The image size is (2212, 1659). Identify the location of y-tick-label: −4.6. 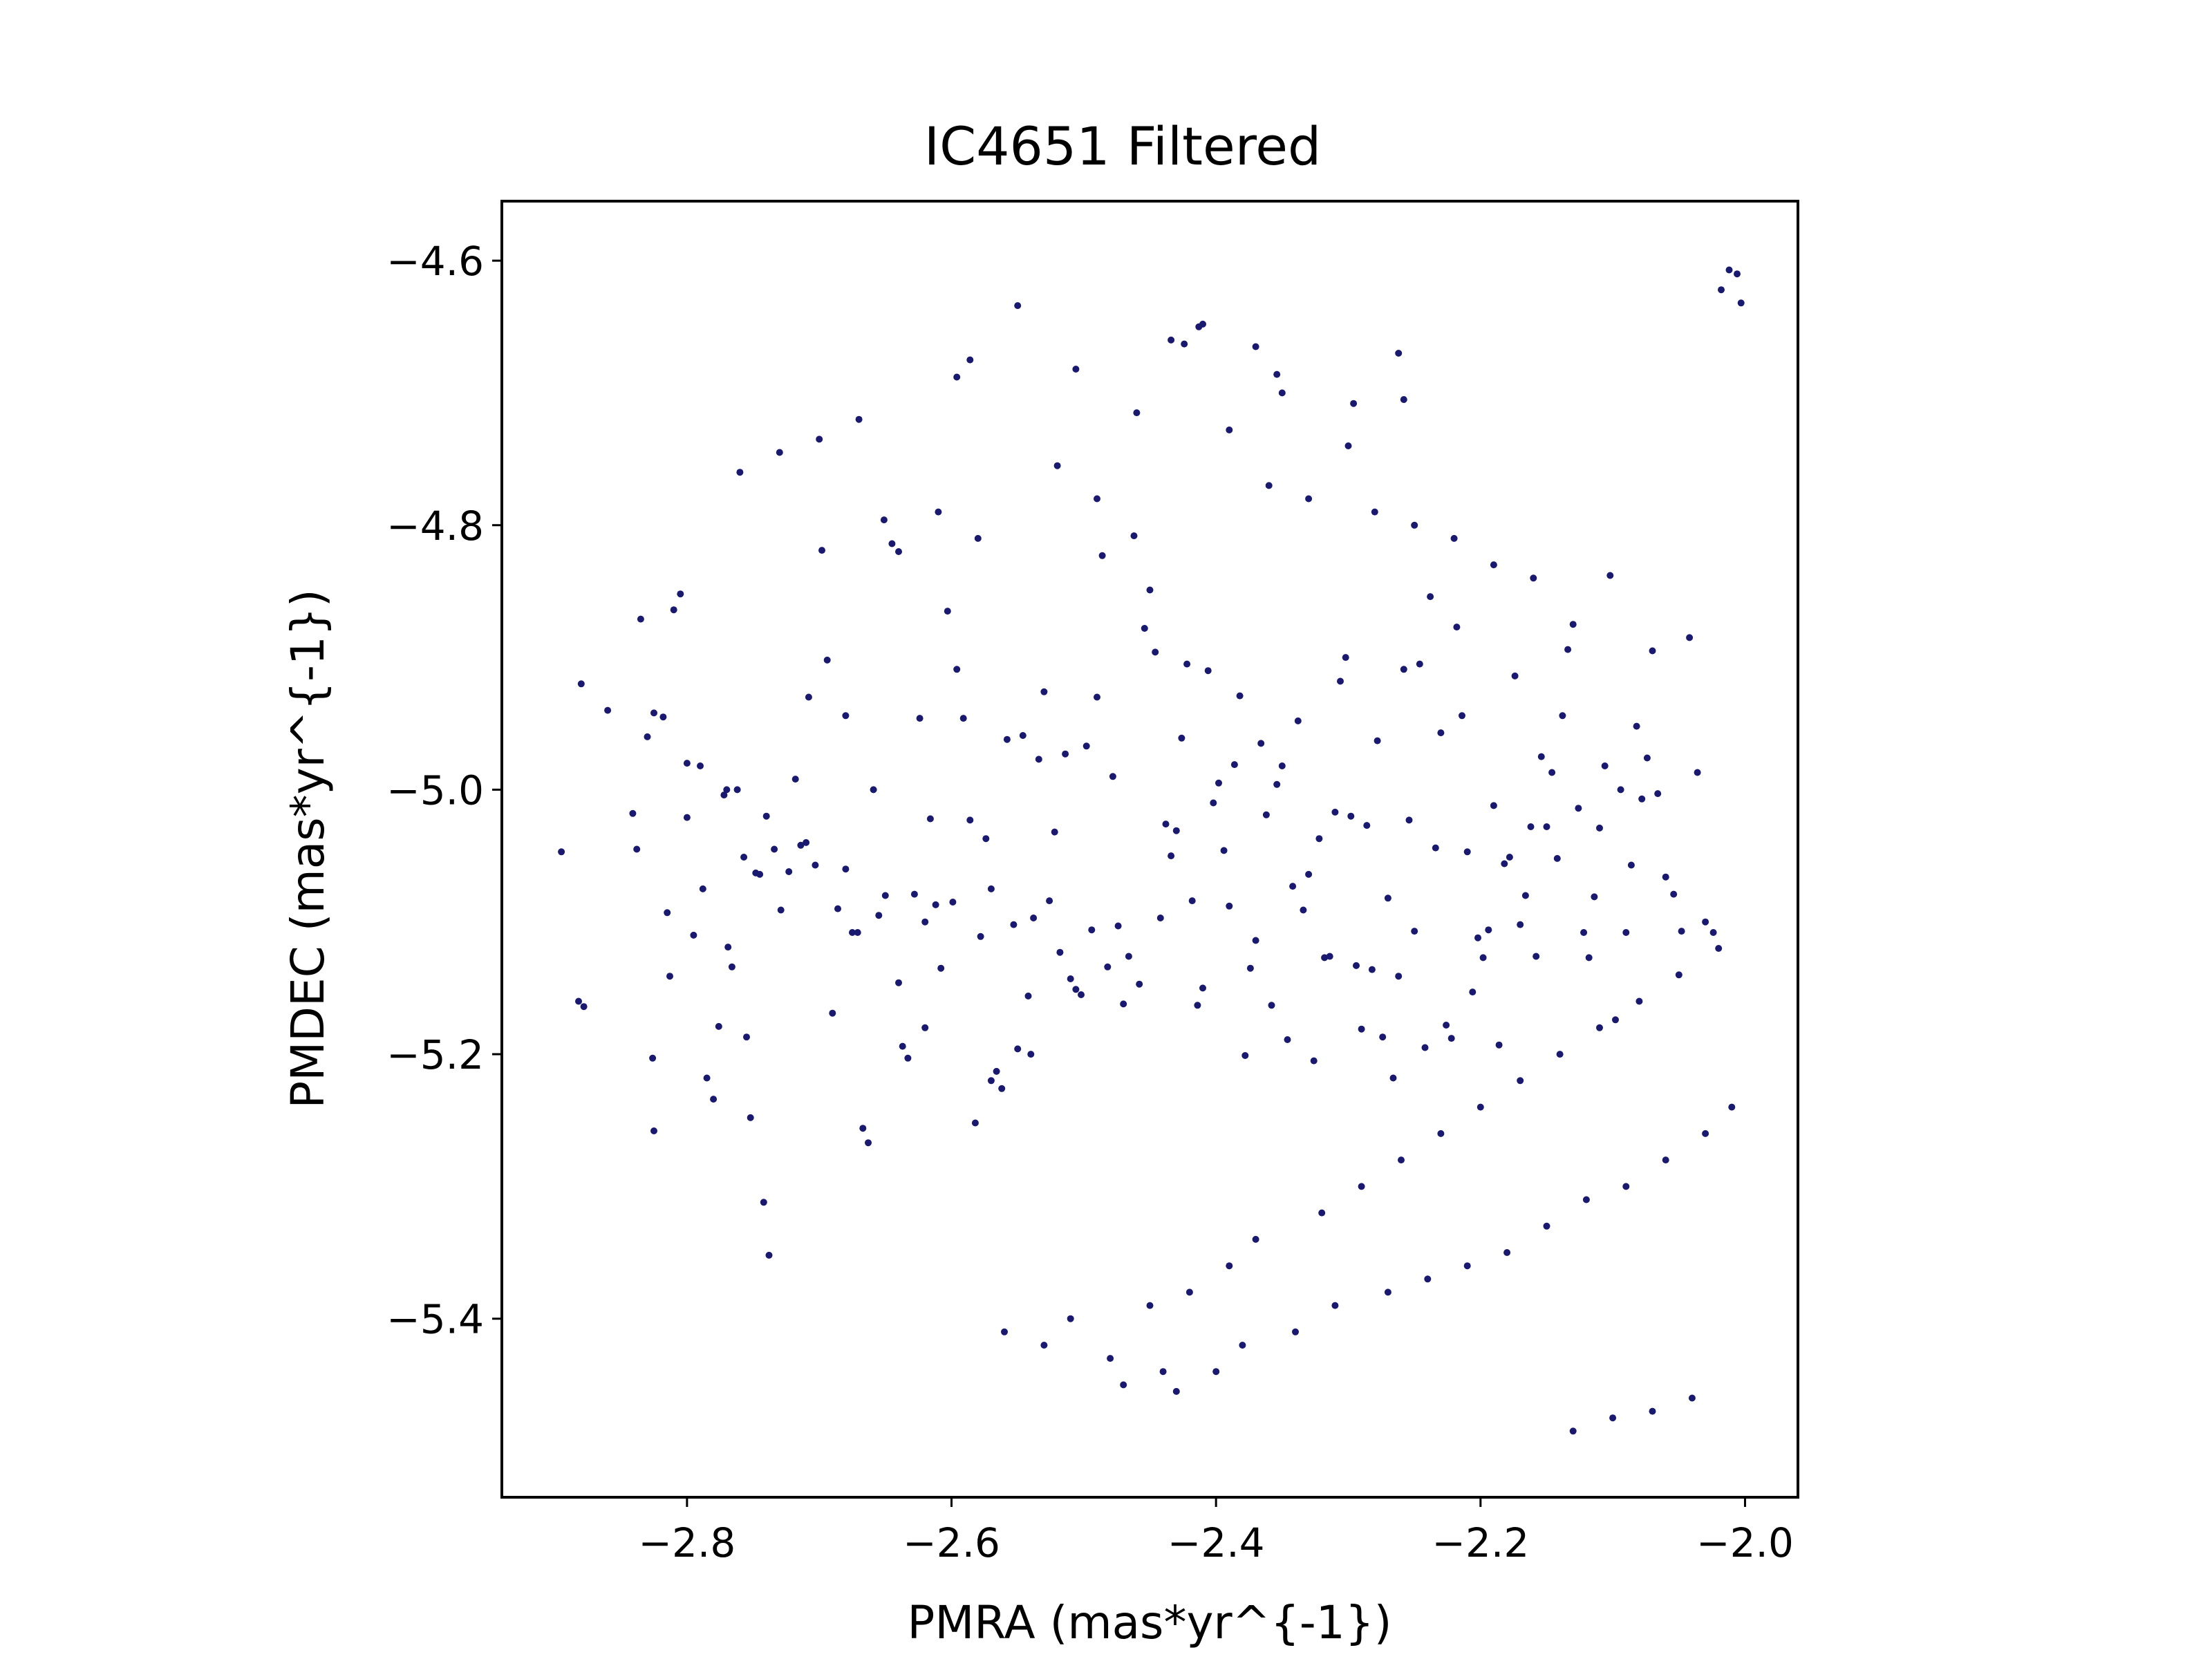
(435, 261).